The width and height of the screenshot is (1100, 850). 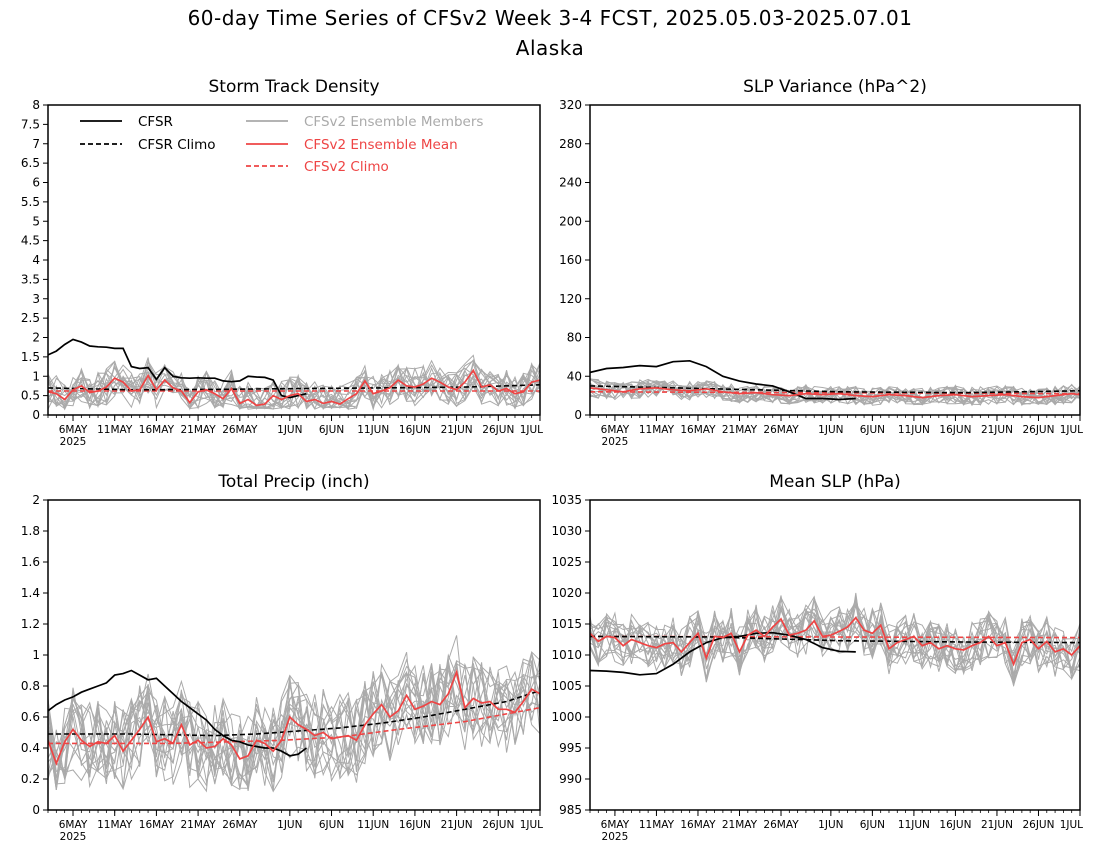 I want to click on y-tick-label: 0.5, so click(x=30, y=396).